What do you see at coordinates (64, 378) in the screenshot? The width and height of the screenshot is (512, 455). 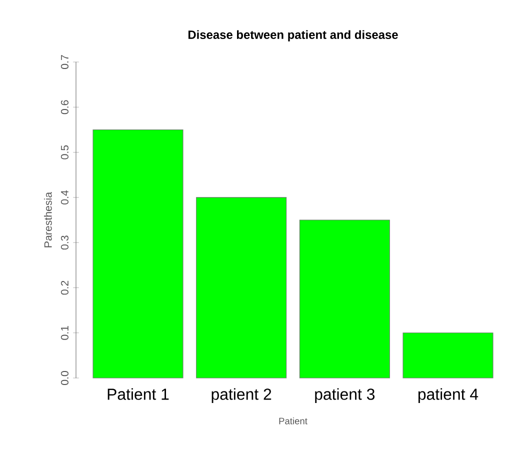 I see `y-tick-label: 0.0` at bounding box center [64, 378].